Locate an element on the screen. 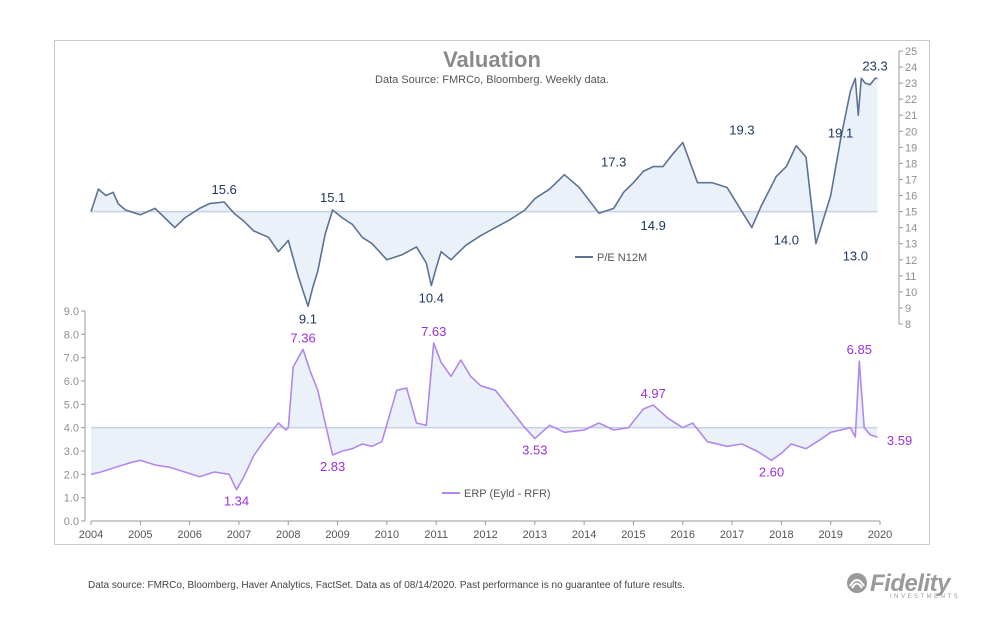  erp-annotation-label: 6.85 is located at coordinates (859, 349).